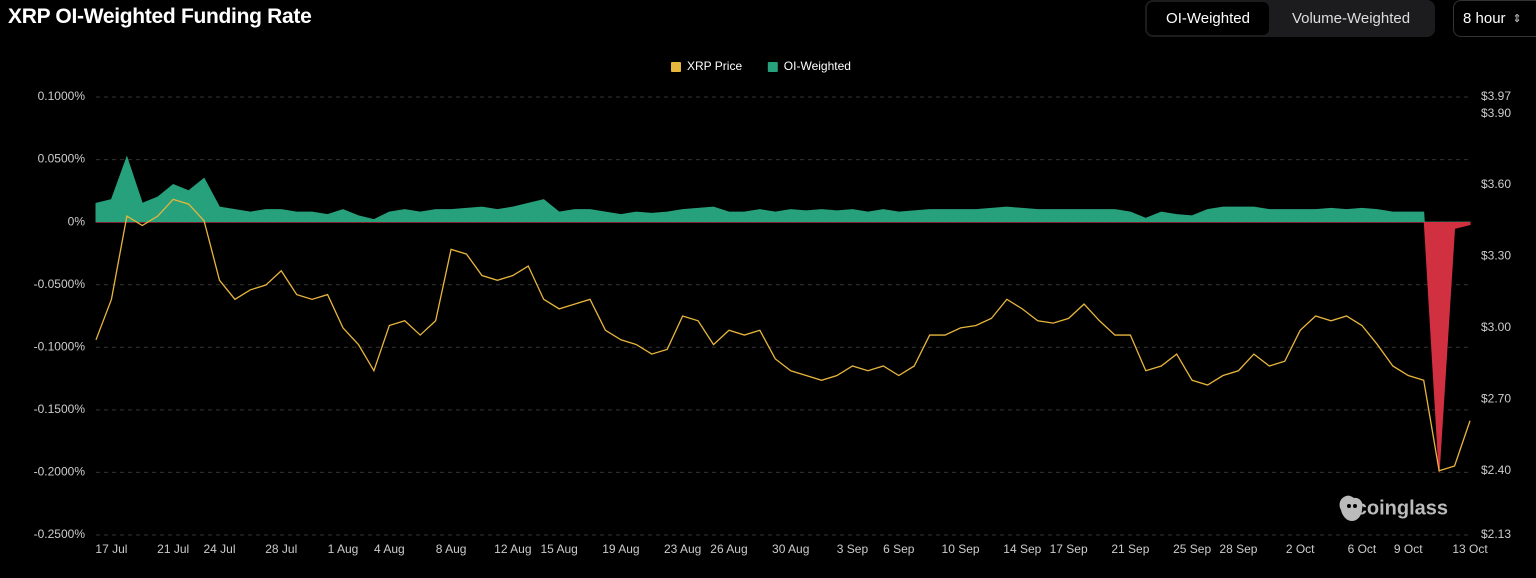  I want to click on watermark-logo, so click(1351, 508).